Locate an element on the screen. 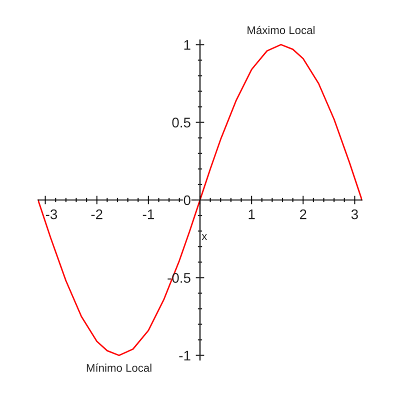 This screenshot has width=400, height=400. x-tick-label: 1 is located at coordinates (251, 215).